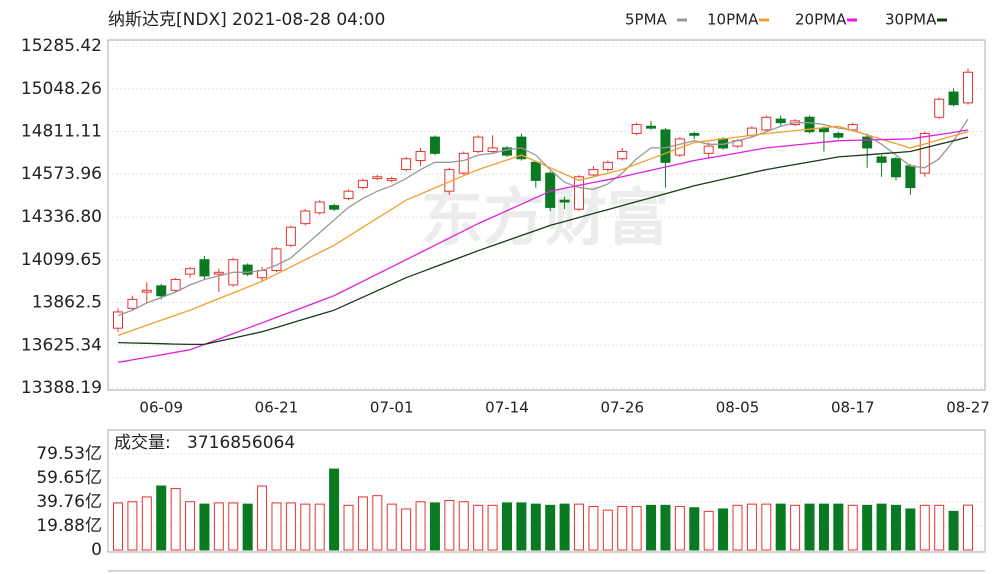 The height and width of the screenshot is (574, 1000). I want to click on y-tick-label: 14336.80, so click(61, 217).